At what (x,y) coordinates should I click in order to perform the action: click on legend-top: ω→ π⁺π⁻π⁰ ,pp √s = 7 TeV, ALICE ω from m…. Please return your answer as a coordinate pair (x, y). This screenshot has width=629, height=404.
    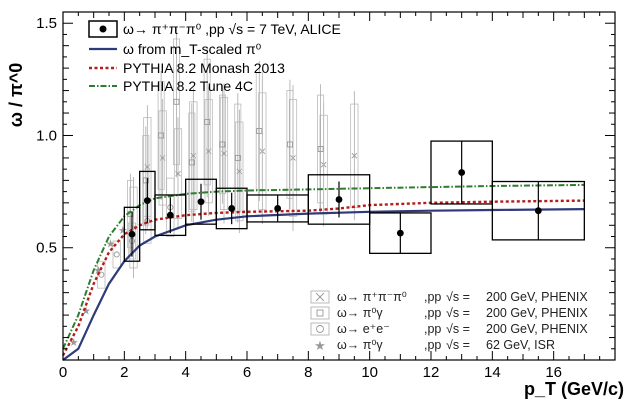
    Looking at the image, I should click on (214, 57).